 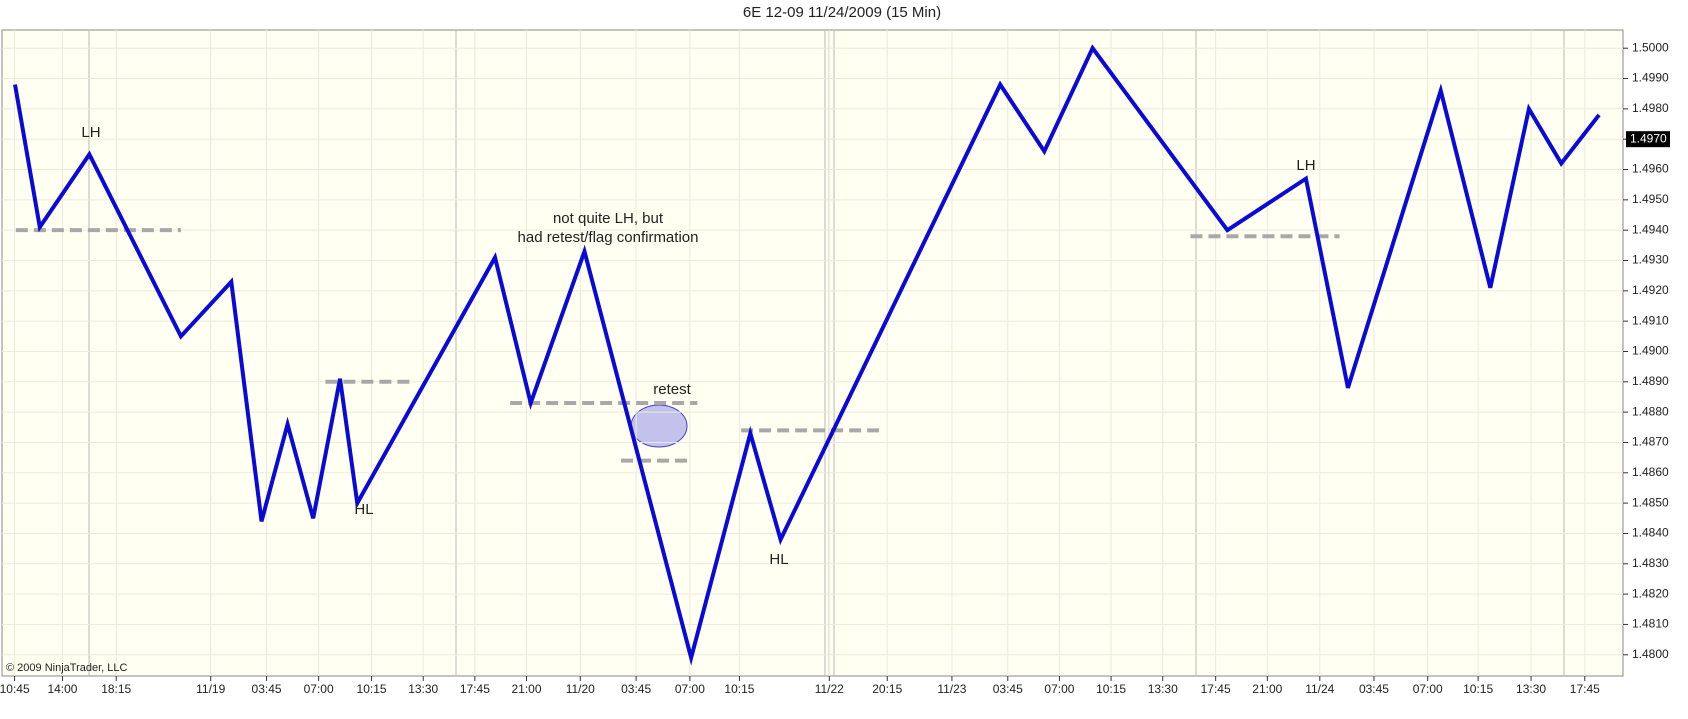 What do you see at coordinates (66, 668) in the screenshot?
I see `copyright: © 2009 NinjaTrader, LLC` at bounding box center [66, 668].